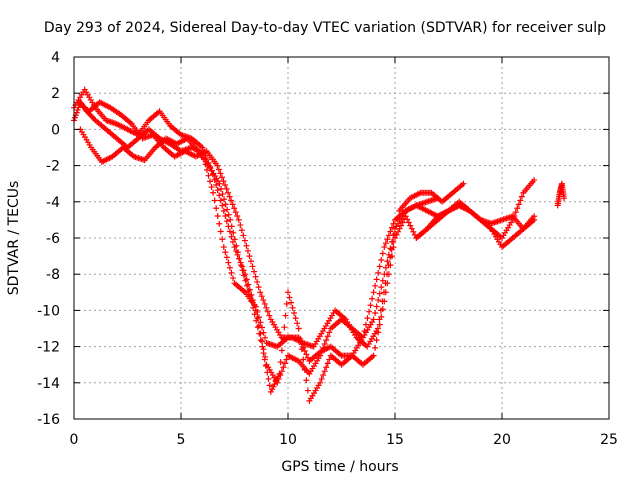 The width and height of the screenshot is (640, 480). Describe the element at coordinates (14, 238) in the screenshot. I see `y-axis-label: SDTVAR / TECUs` at that location.